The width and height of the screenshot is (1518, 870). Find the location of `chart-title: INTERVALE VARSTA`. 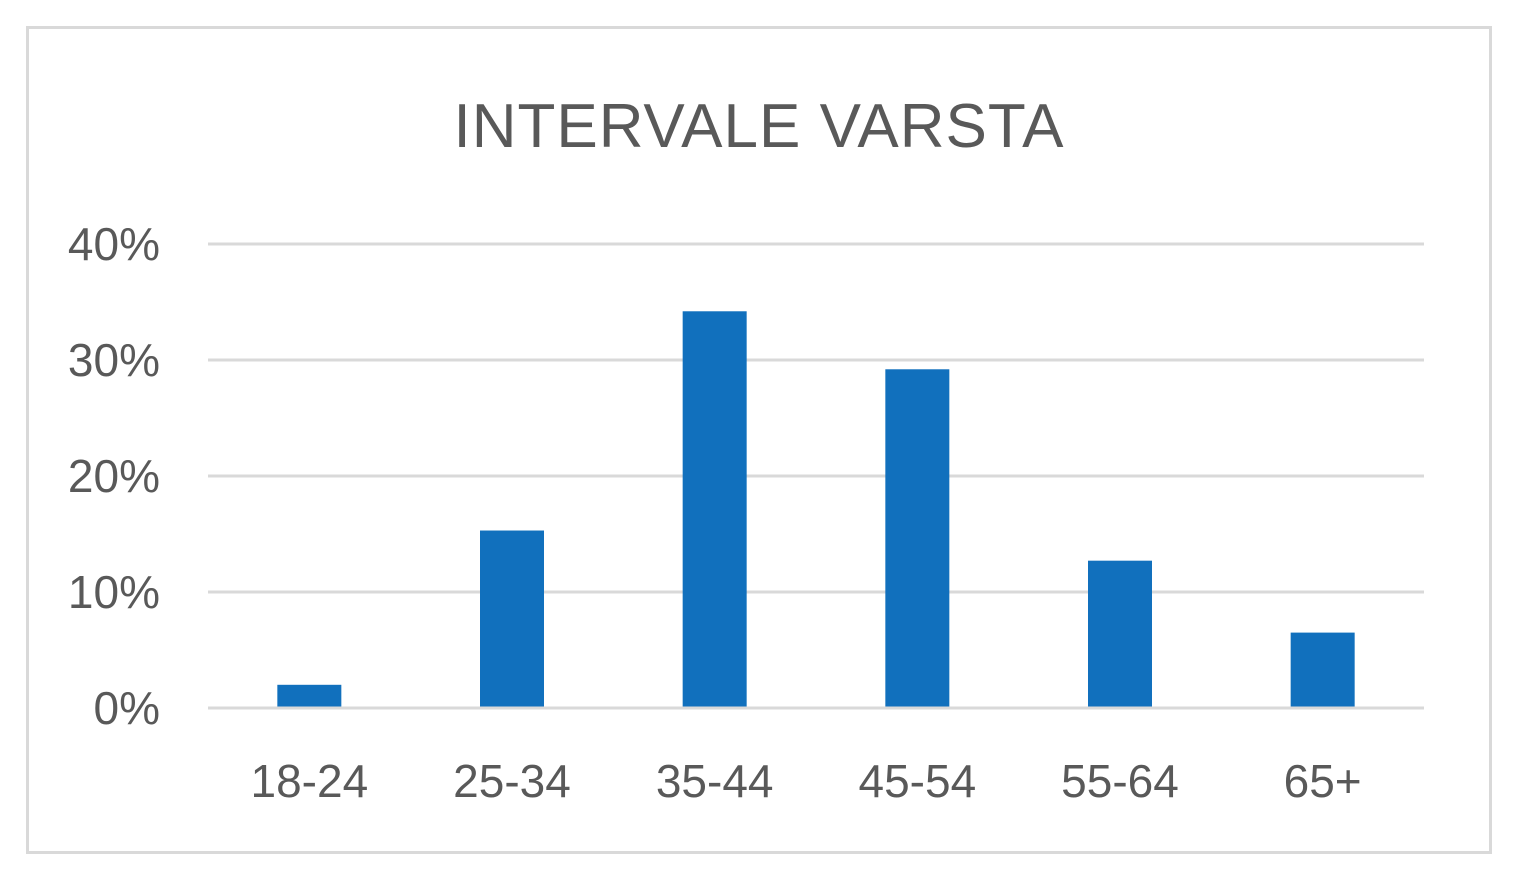

chart-title: INTERVALE VARSTA is located at coordinates (759, 126).